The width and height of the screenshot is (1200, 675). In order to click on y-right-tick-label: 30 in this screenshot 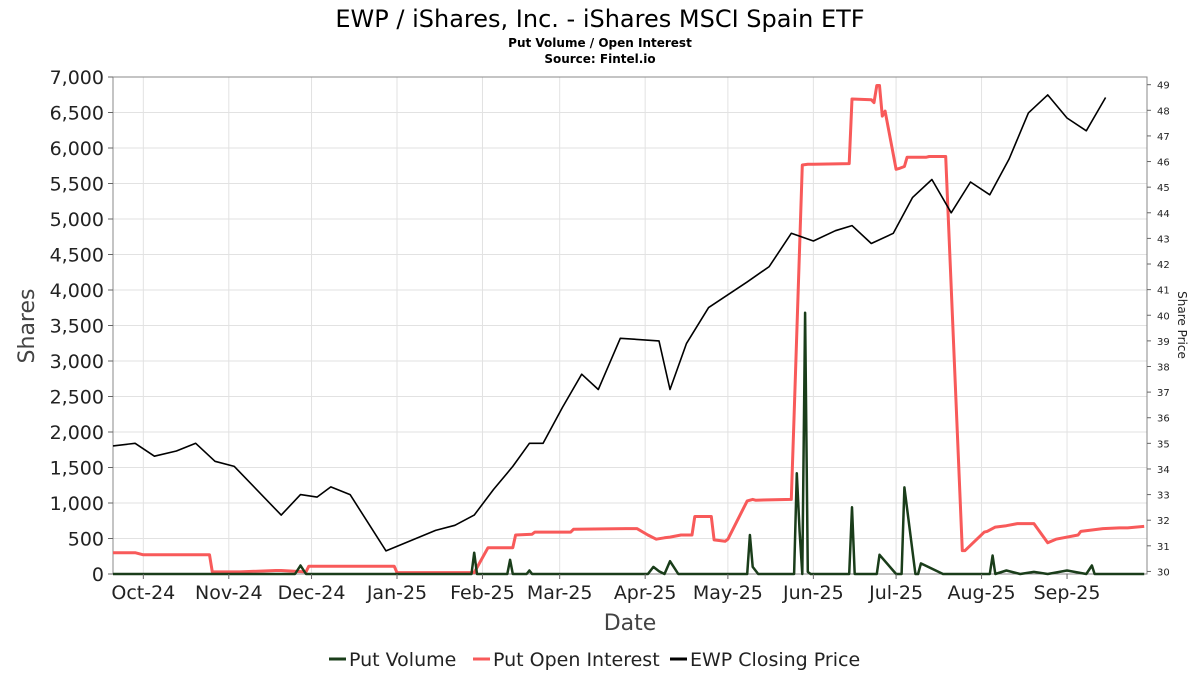, I will do `click(1163, 572)`.